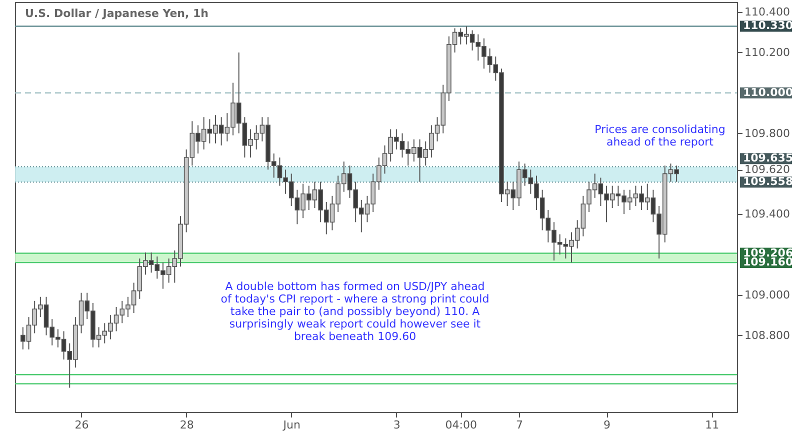 The height and width of the screenshot is (442, 800). I want to click on x-tick-label: 26, so click(81, 425).